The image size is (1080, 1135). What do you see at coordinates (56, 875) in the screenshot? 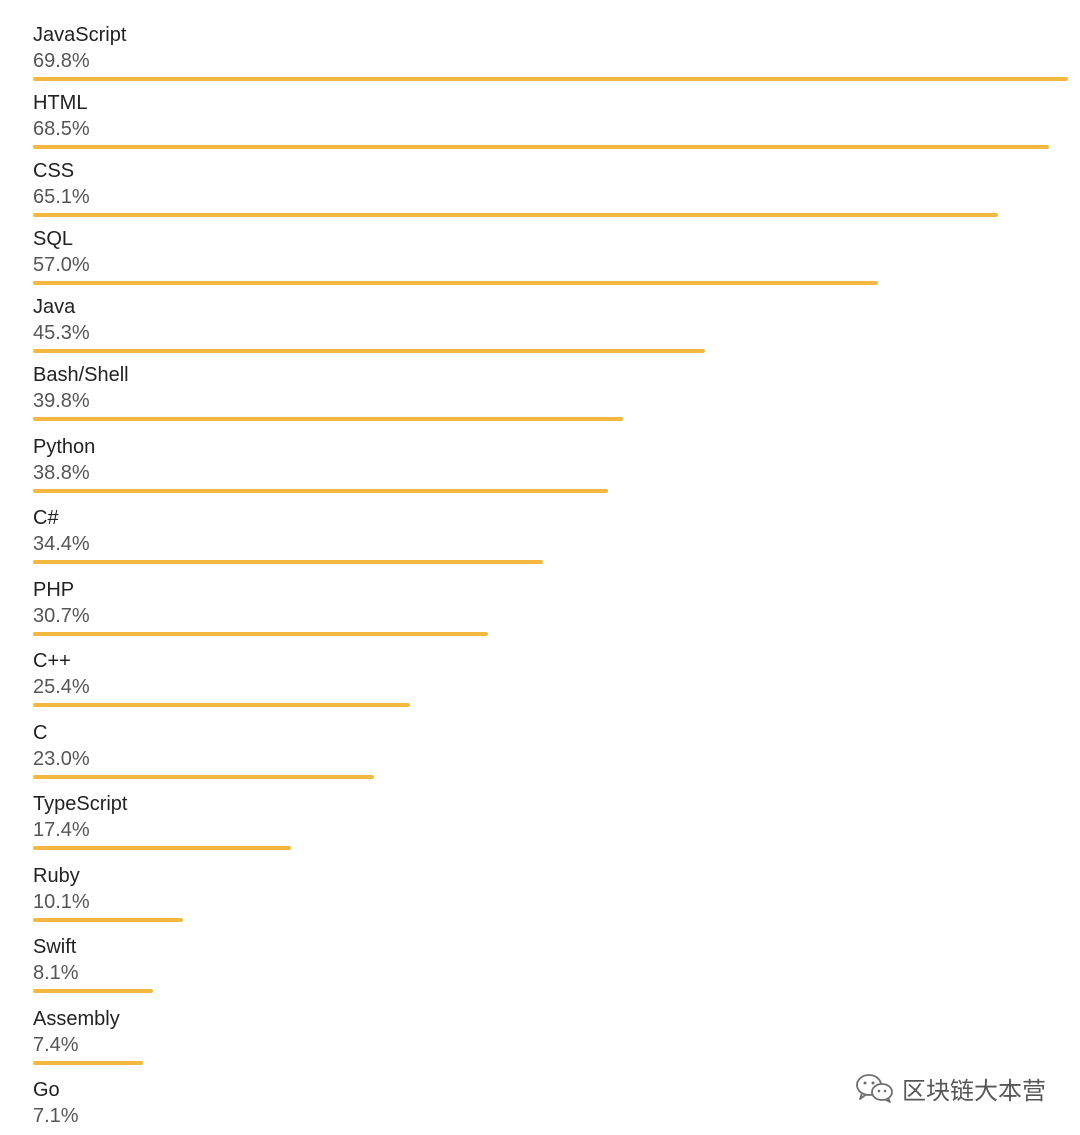
I see `category-label: Ruby` at bounding box center [56, 875].